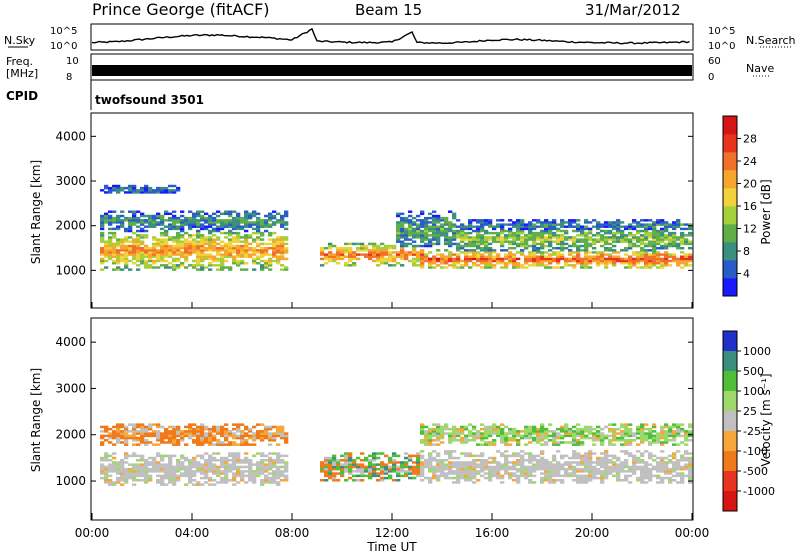  I want to click on freq-left-unit: [MHz], so click(22, 73).